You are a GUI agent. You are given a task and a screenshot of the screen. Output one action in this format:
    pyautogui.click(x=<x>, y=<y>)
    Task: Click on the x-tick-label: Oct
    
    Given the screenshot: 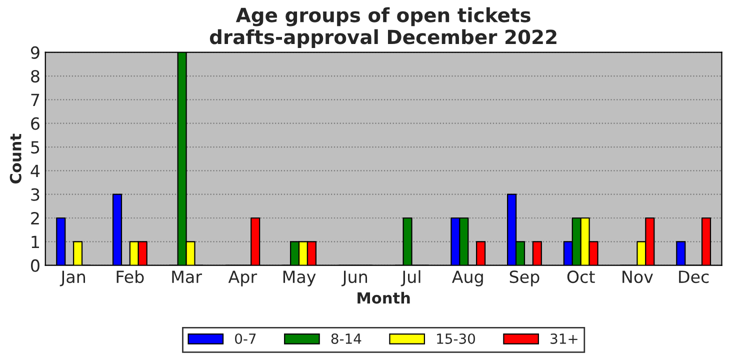 What is the action you would take?
    pyautogui.click(x=581, y=277)
    